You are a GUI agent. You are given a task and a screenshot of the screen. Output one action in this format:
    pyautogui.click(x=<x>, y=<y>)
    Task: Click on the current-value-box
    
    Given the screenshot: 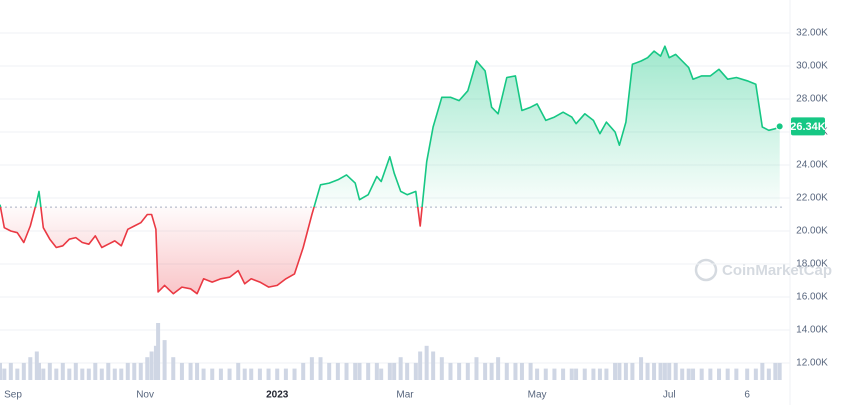 What is the action you would take?
    pyautogui.click(x=808, y=126)
    